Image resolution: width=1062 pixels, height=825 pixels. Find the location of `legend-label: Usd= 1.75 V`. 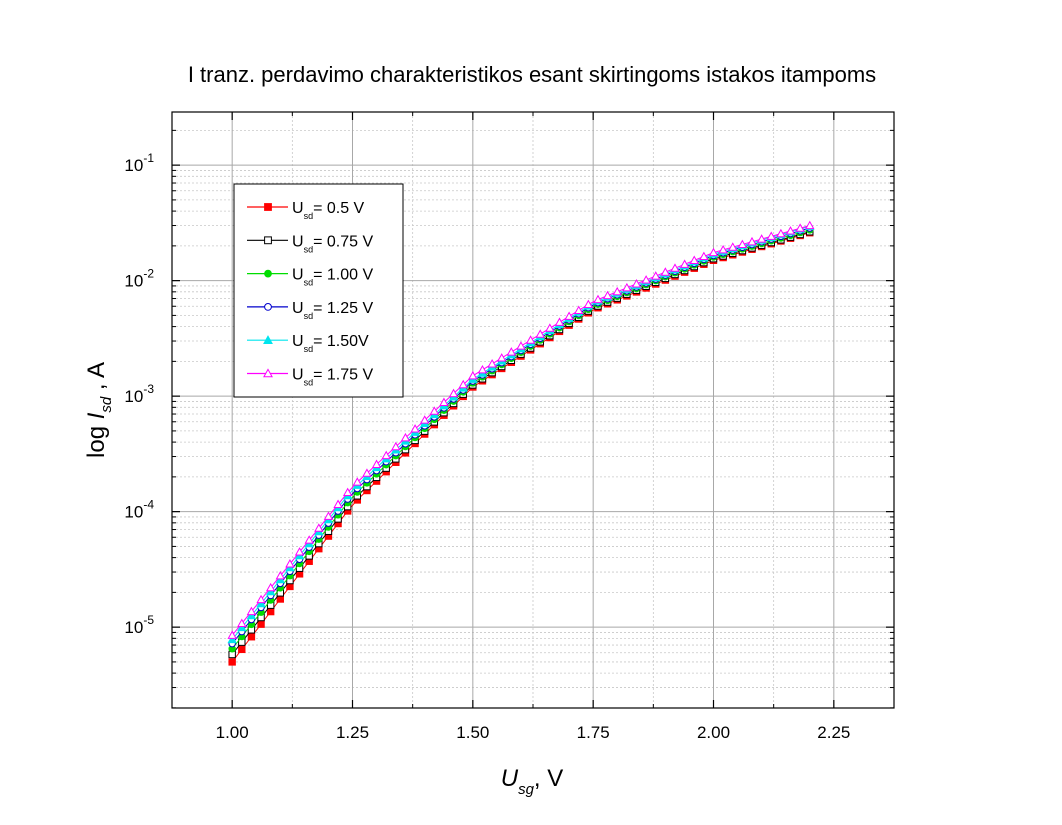

legend-label: Usd= 1.75 V is located at coordinates (332, 377).